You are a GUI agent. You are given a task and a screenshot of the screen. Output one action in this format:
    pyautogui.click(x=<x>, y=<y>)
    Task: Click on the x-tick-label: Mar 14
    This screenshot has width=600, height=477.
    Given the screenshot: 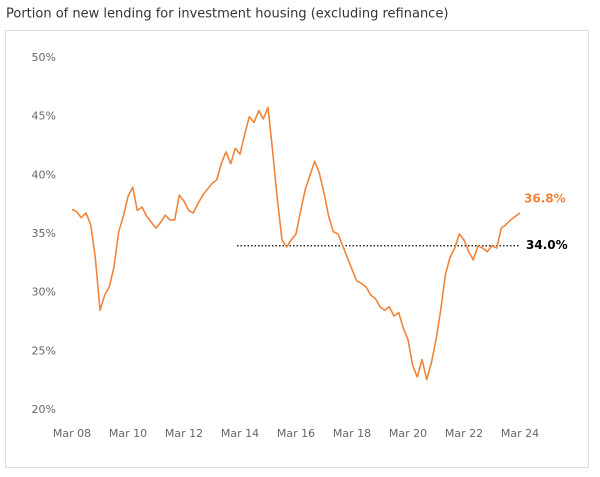 What is the action you would take?
    pyautogui.click(x=240, y=433)
    